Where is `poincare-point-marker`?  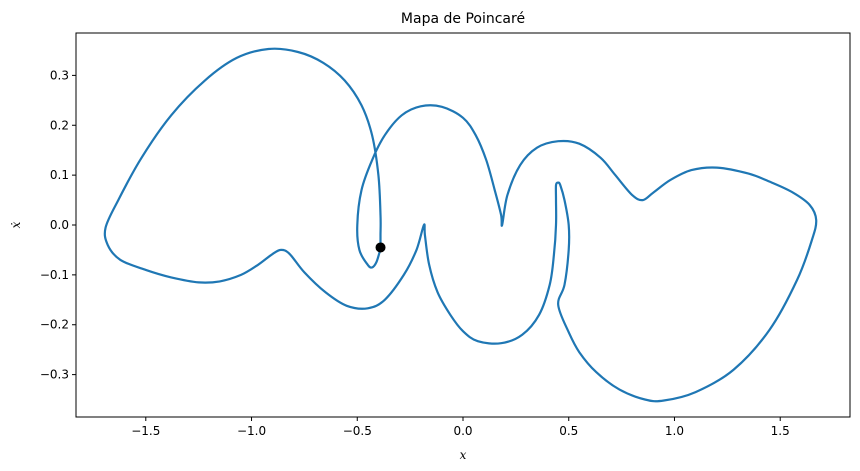 poincare-point-marker is located at coordinates (380, 247).